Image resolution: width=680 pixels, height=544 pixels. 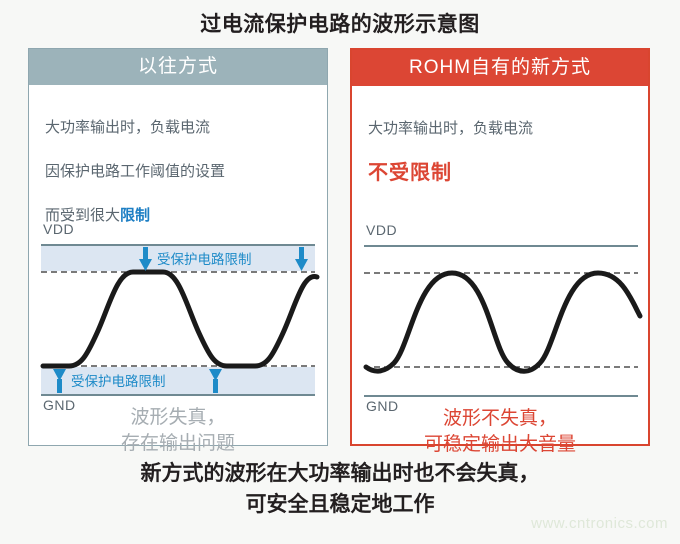 I want to click on legacy-desc-line-1: 大功率输出时，负载电流, so click(x=128, y=127).